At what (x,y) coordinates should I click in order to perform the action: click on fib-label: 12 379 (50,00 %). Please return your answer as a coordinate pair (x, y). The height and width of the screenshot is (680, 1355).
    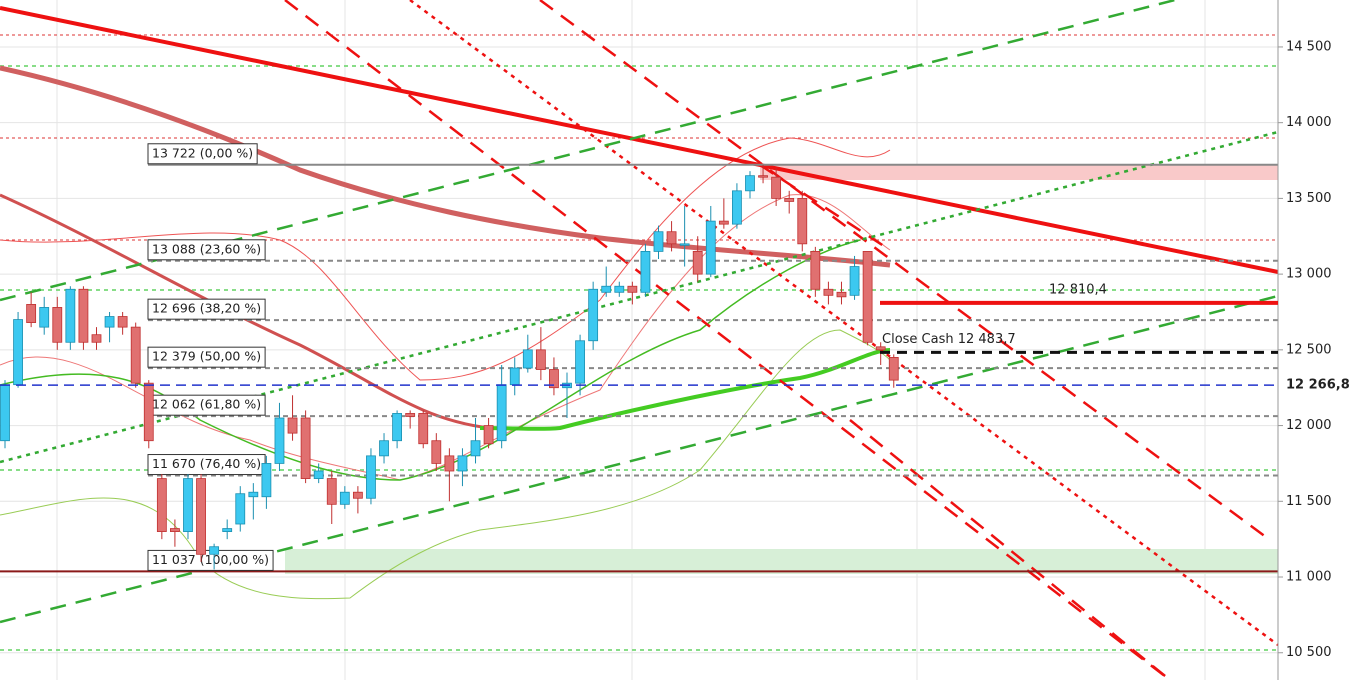
    Looking at the image, I should click on (206, 357).